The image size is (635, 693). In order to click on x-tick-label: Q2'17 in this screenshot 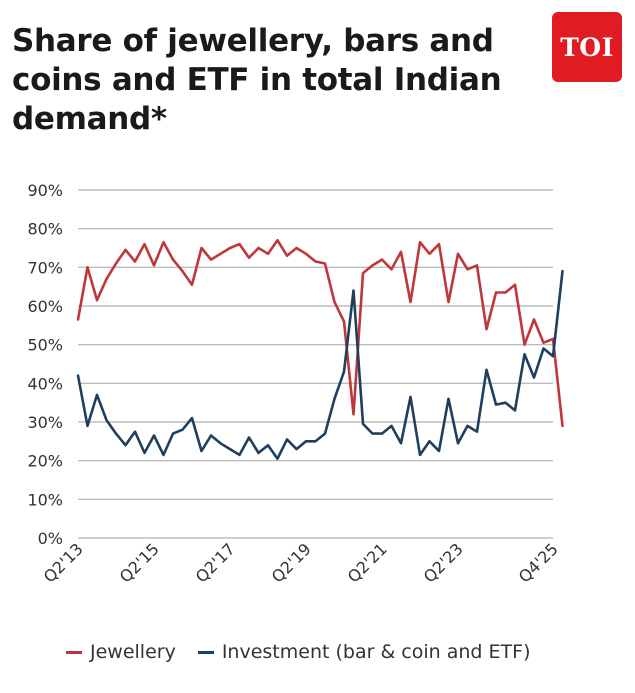, I will do `click(215, 562)`.